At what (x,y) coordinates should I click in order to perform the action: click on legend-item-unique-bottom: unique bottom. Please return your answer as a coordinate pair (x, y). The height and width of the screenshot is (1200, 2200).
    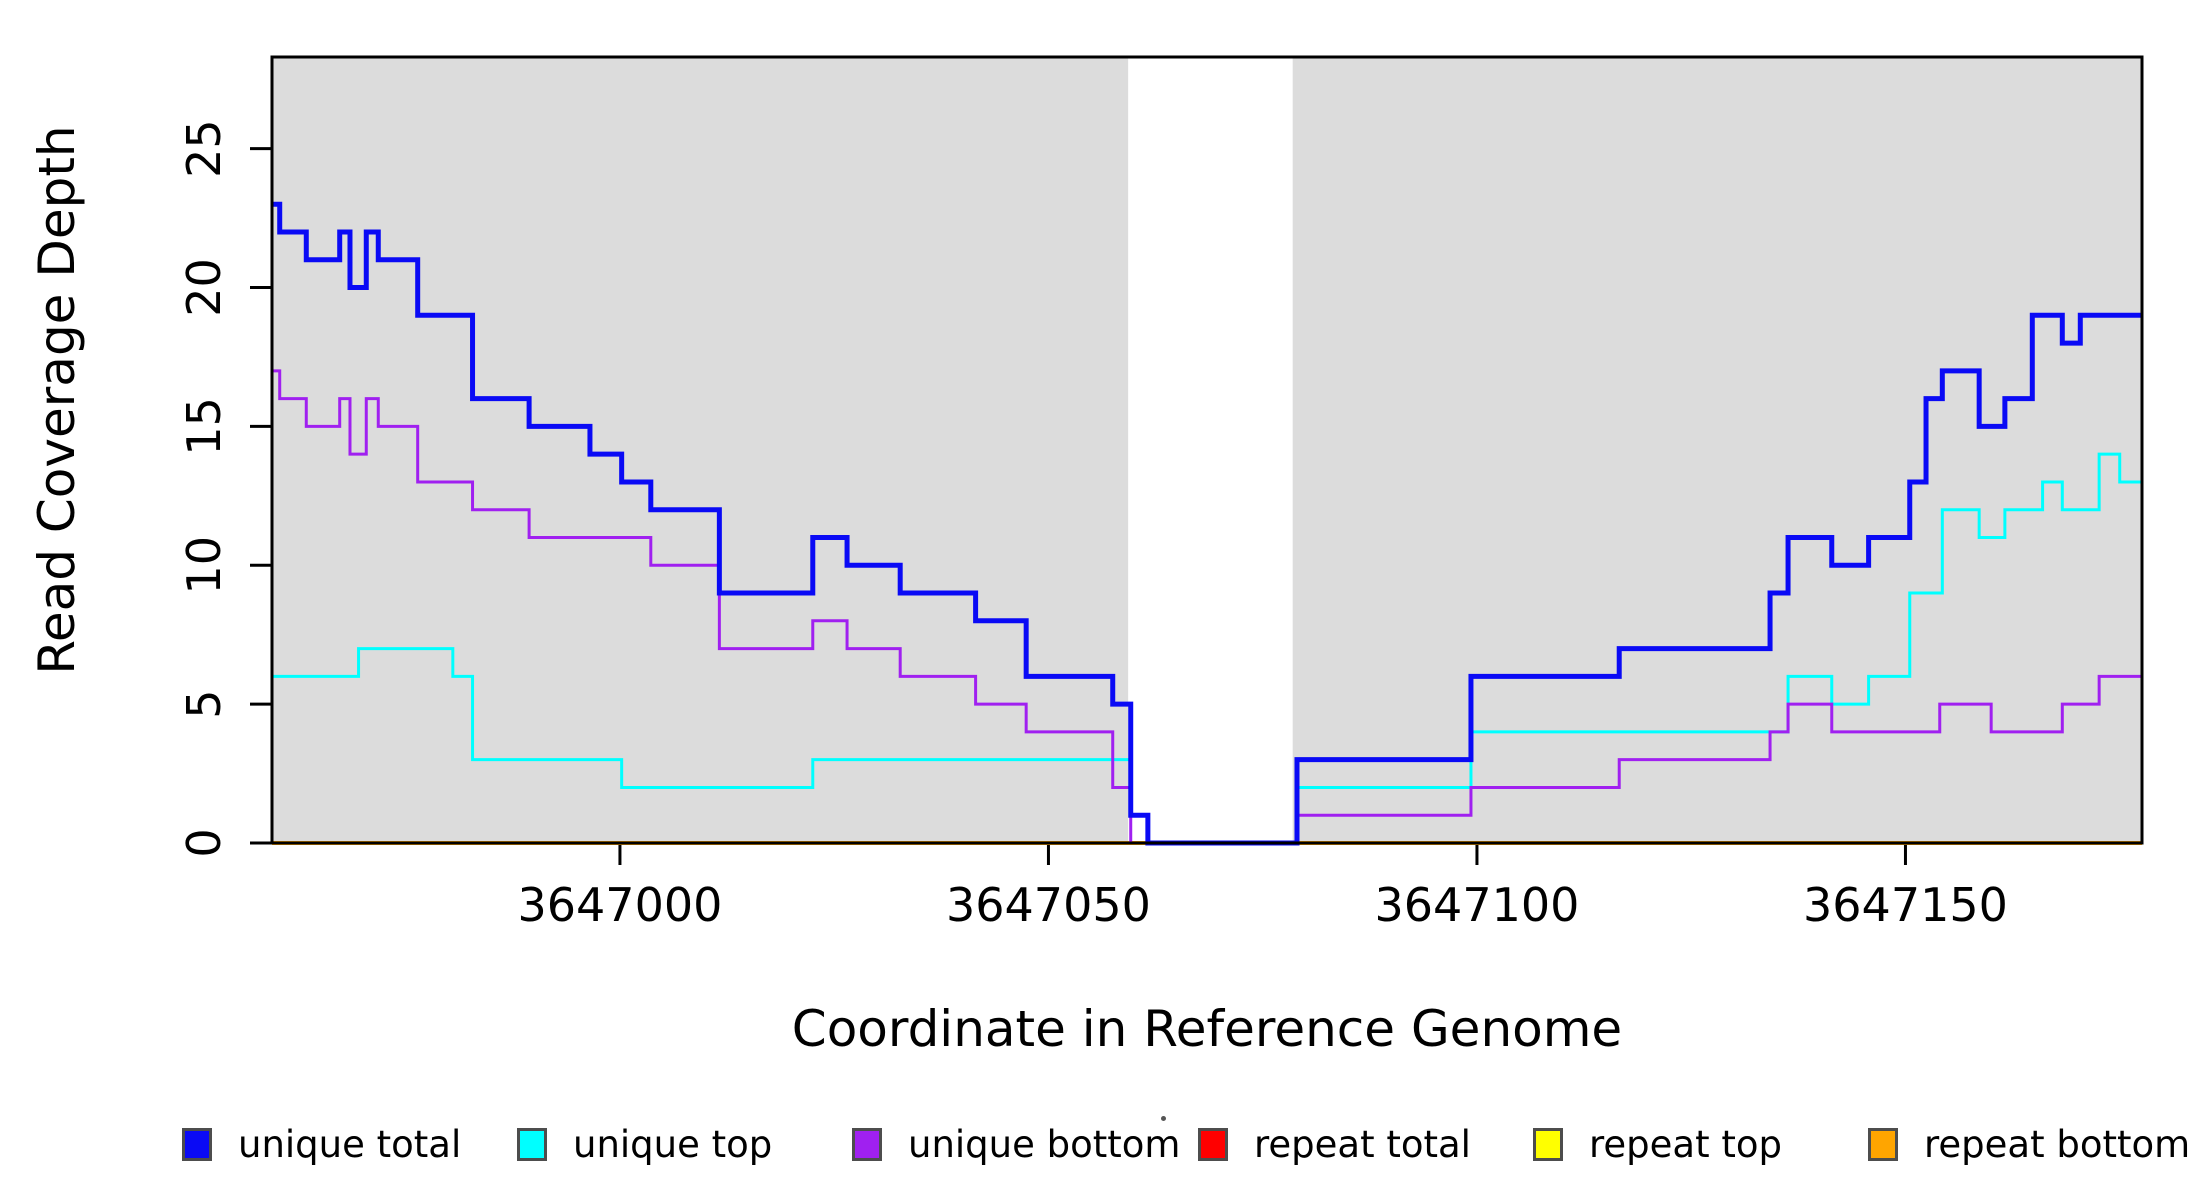
    Looking at the image, I should click on (1016, 1144).